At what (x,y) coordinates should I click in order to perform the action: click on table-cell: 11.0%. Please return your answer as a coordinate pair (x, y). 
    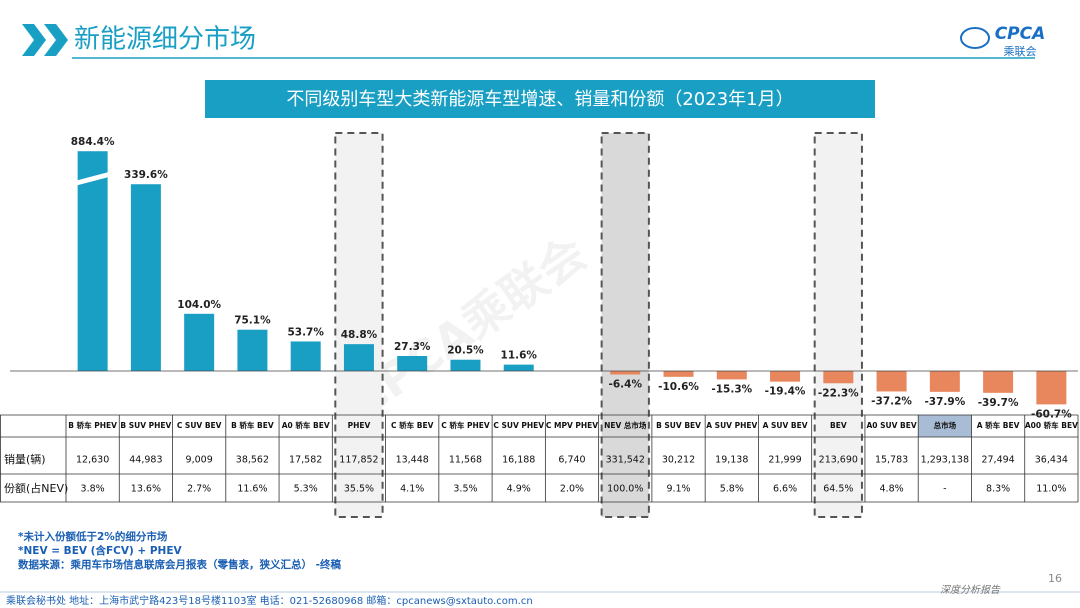
    Looking at the image, I should click on (1051, 489).